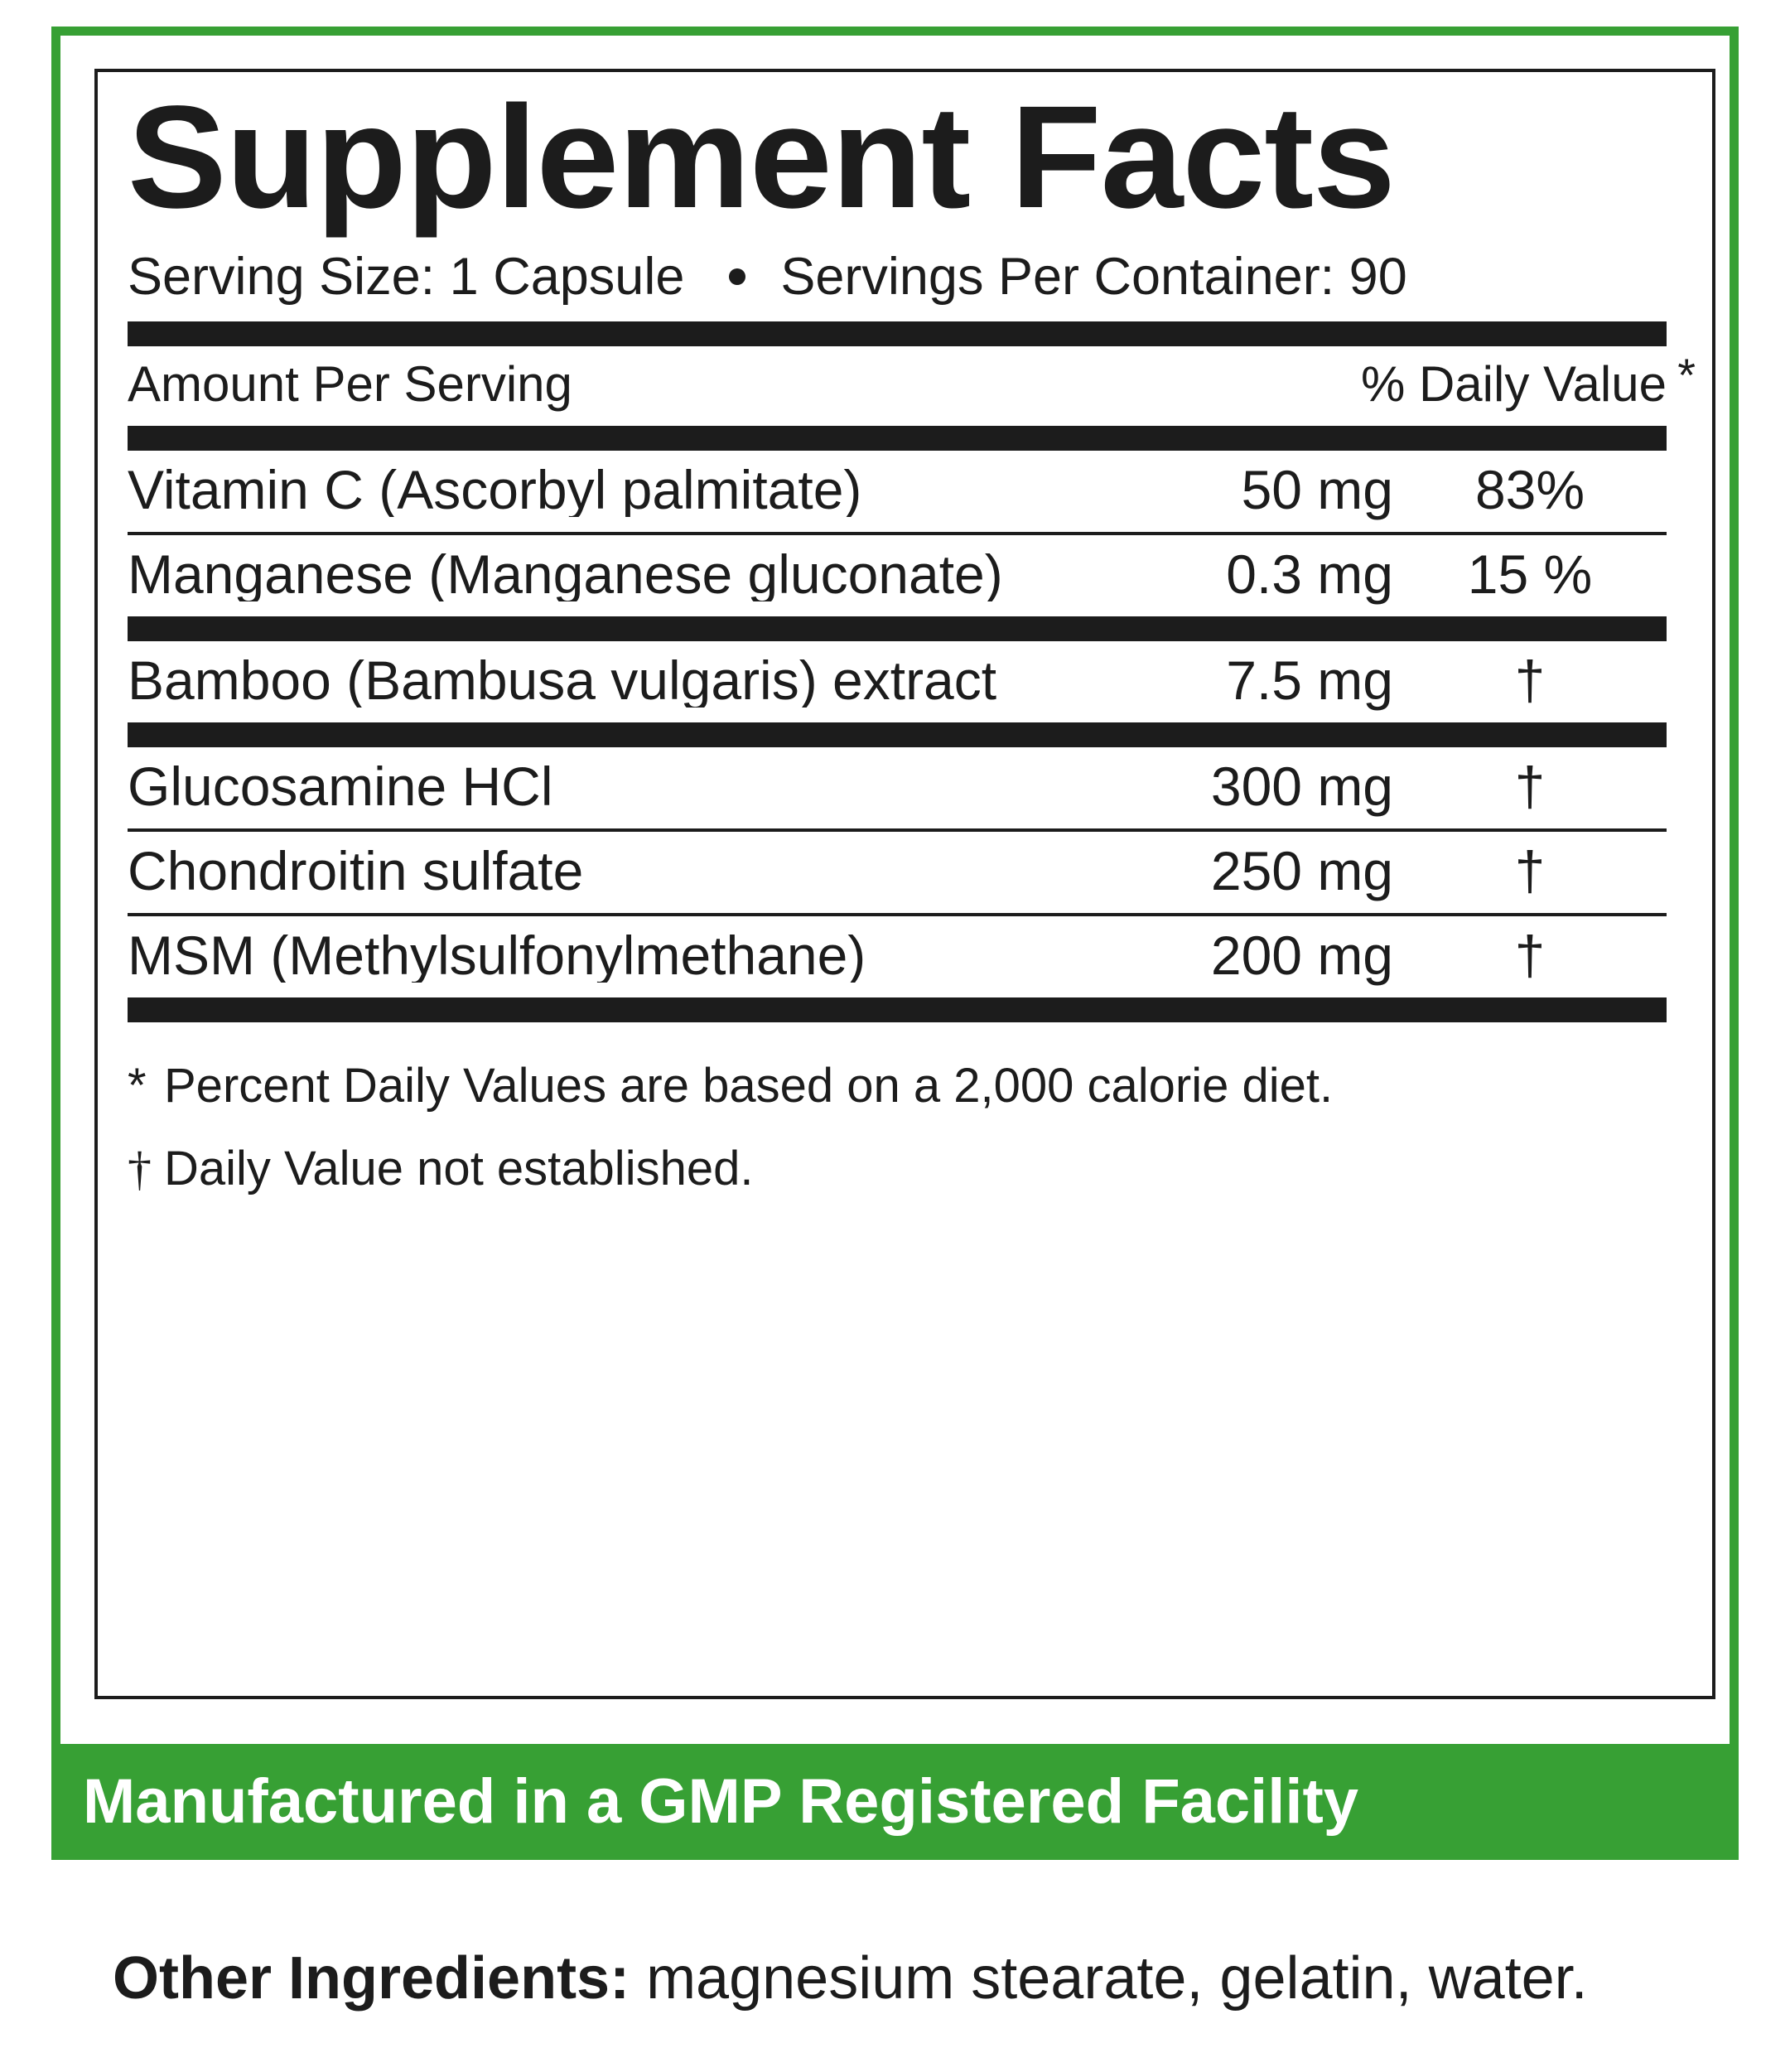 This screenshot has width=1790, height=2072. What do you see at coordinates (562, 680) in the screenshot?
I see `nutrient-name: Bamboo (Bambusa vulgaris) extract` at bounding box center [562, 680].